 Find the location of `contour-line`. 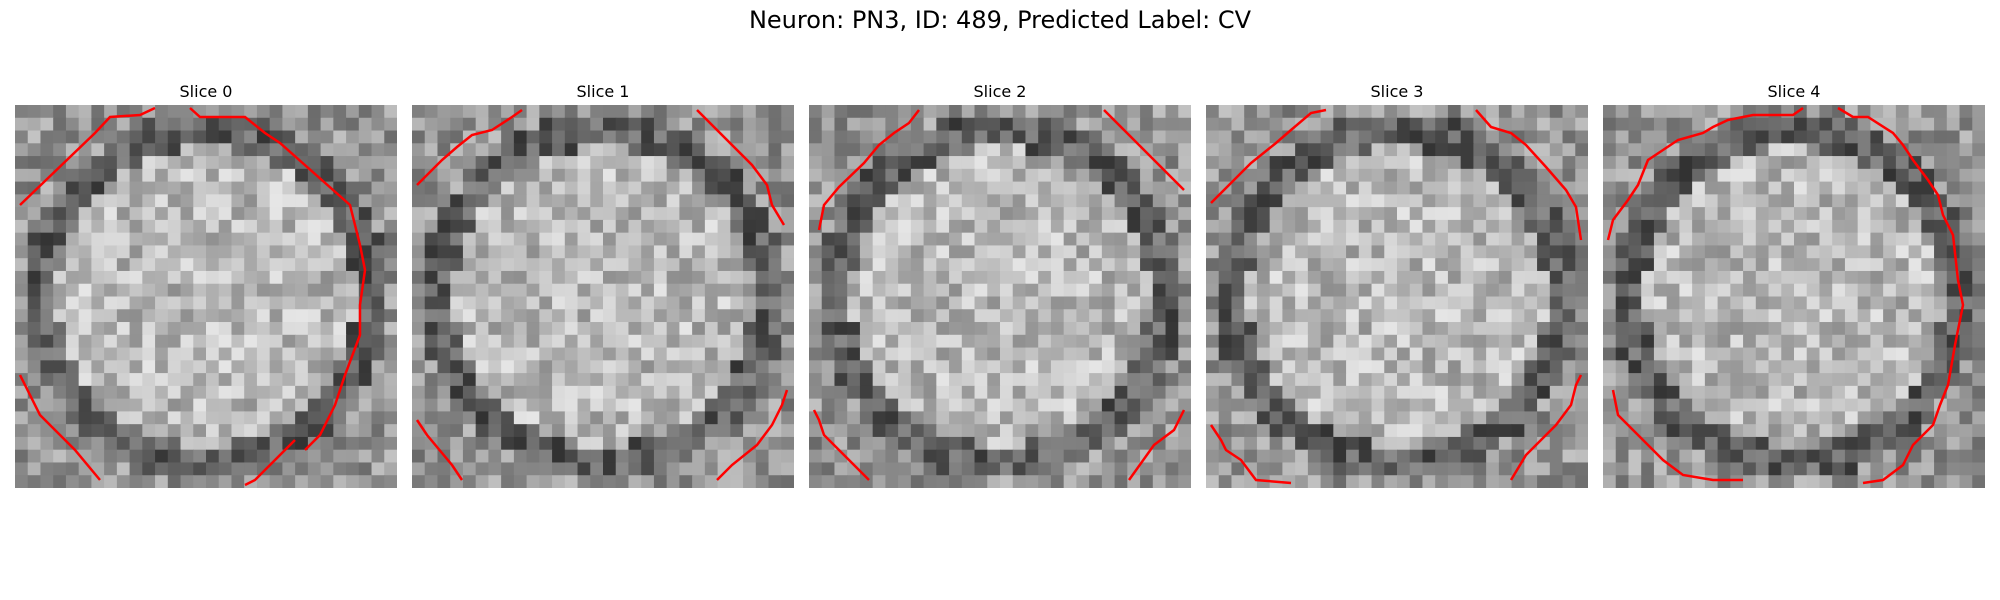

contour-line is located at coordinates (1677, 435).